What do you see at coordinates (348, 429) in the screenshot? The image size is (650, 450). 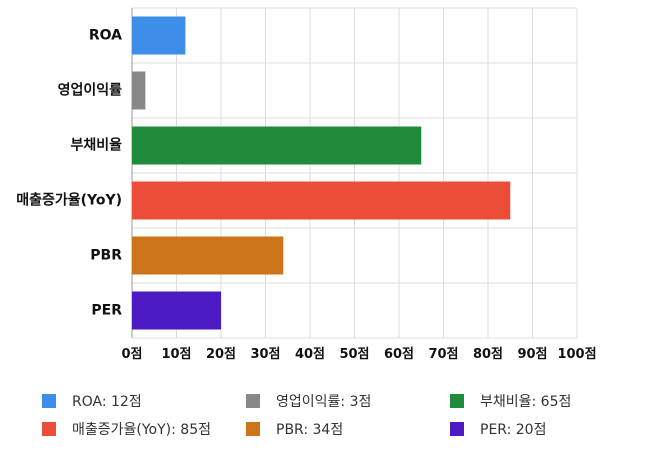 I see `legend-item: PBR: 34점` at bounding box center [348, 429].